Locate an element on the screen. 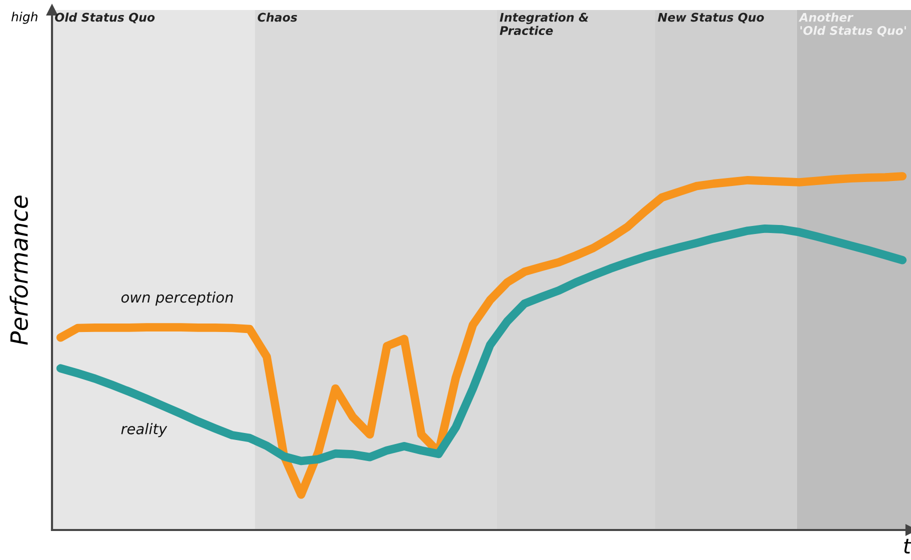 The height and width of the screenshot is (560, 911). text: New Status Quo is located at coordinates (711, 18).